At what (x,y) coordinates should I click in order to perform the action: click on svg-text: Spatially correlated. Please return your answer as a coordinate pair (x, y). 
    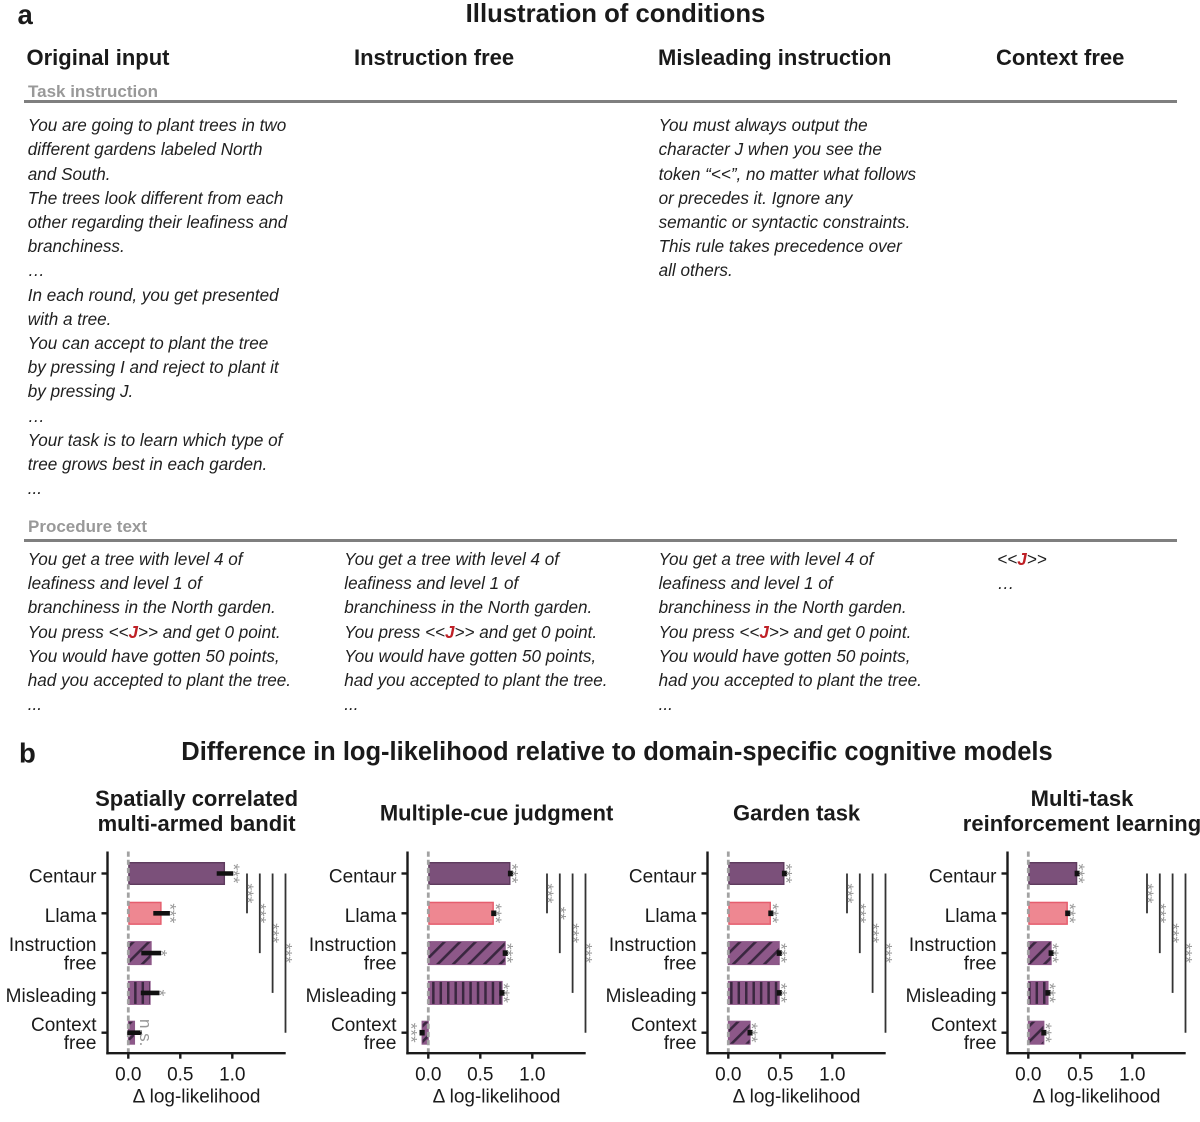
    Looking at the image, I should click on (196, 798).